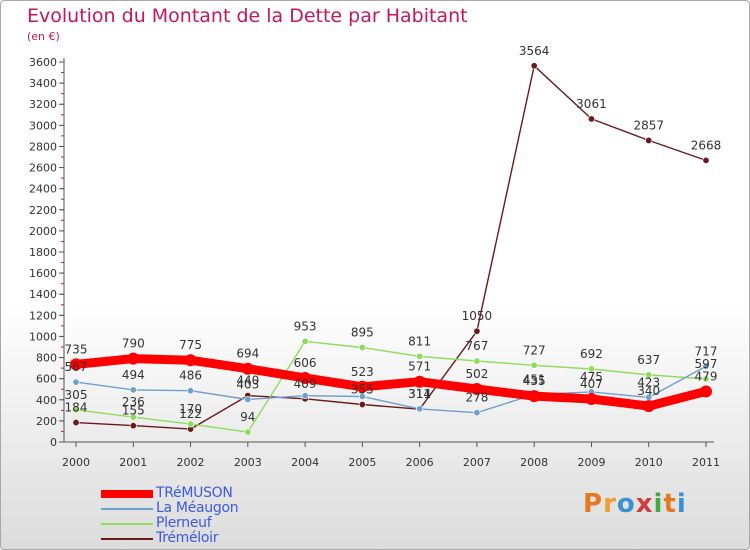  Describe the element at coordinates (76, 462) in the screenshot. I see `x-tick-label: 2000` at that location.